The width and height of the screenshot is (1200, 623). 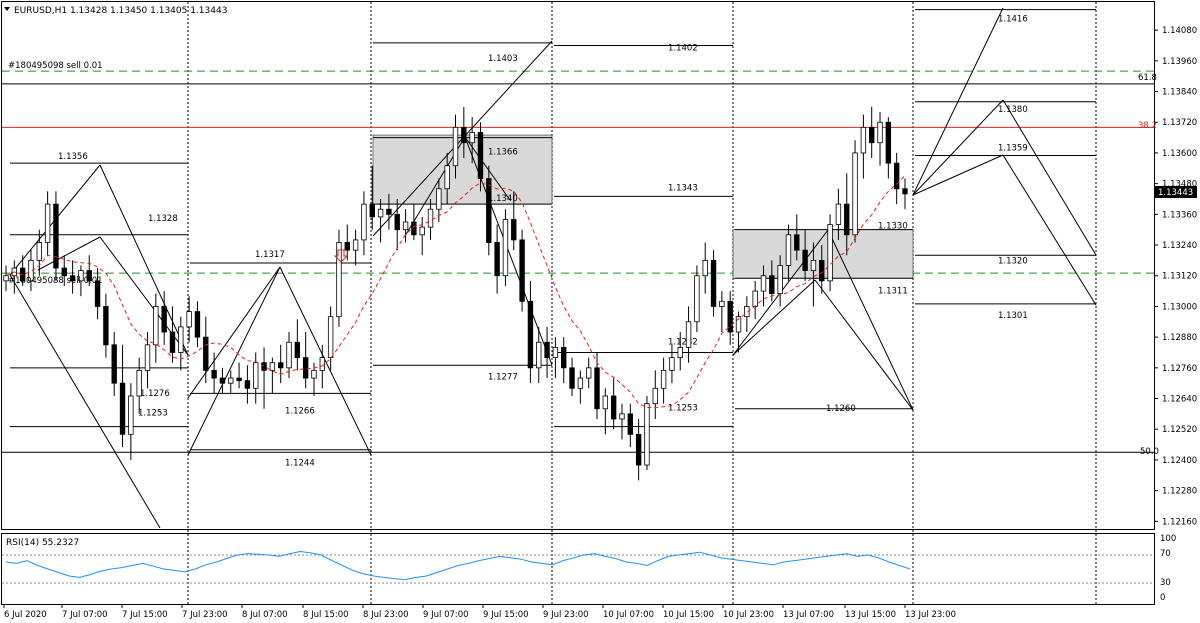 What do you see at coordinates (163, 219) in the screenshot?
I see `level-label: 1.1328` at bounding box center [163, 219].